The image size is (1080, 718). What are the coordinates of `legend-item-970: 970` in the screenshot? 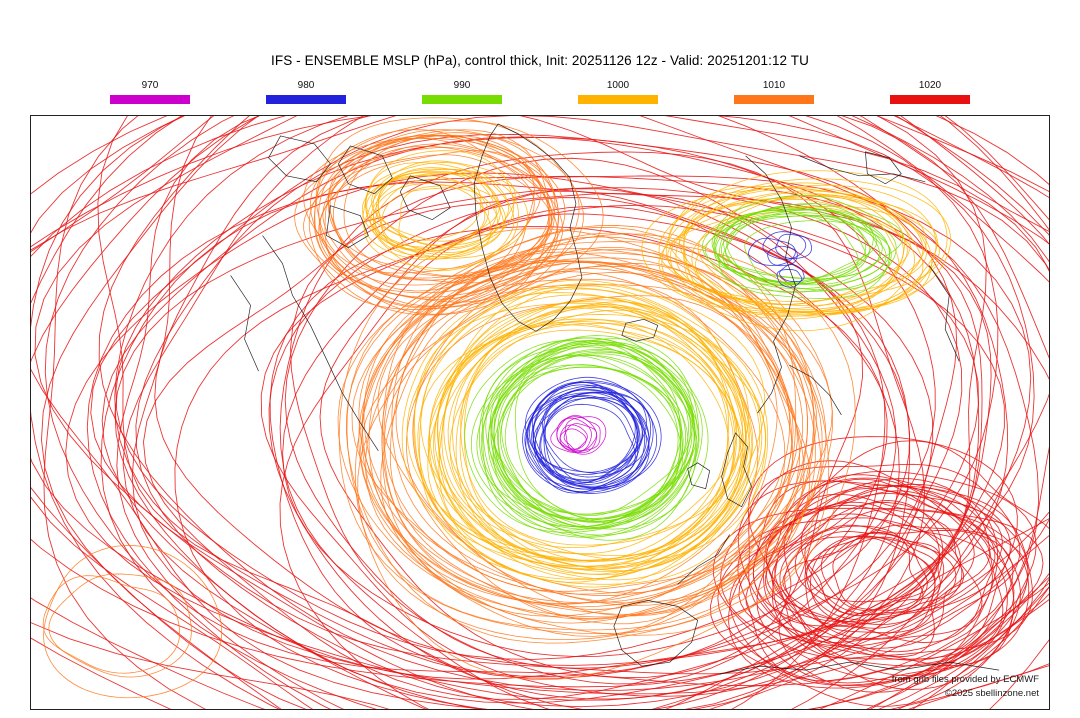 It's located at (150, 92).